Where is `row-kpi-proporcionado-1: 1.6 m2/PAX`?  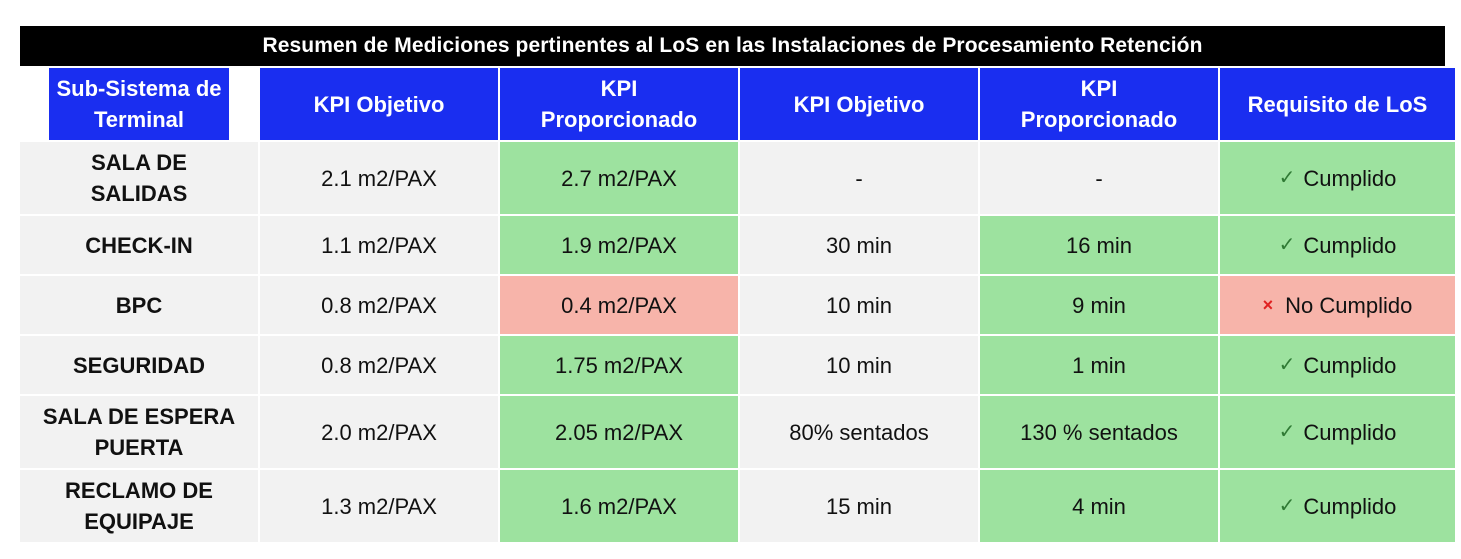 row-kpi-proporcionado-1: 1.6 m2/PAX is located at coordinates (619, 506).